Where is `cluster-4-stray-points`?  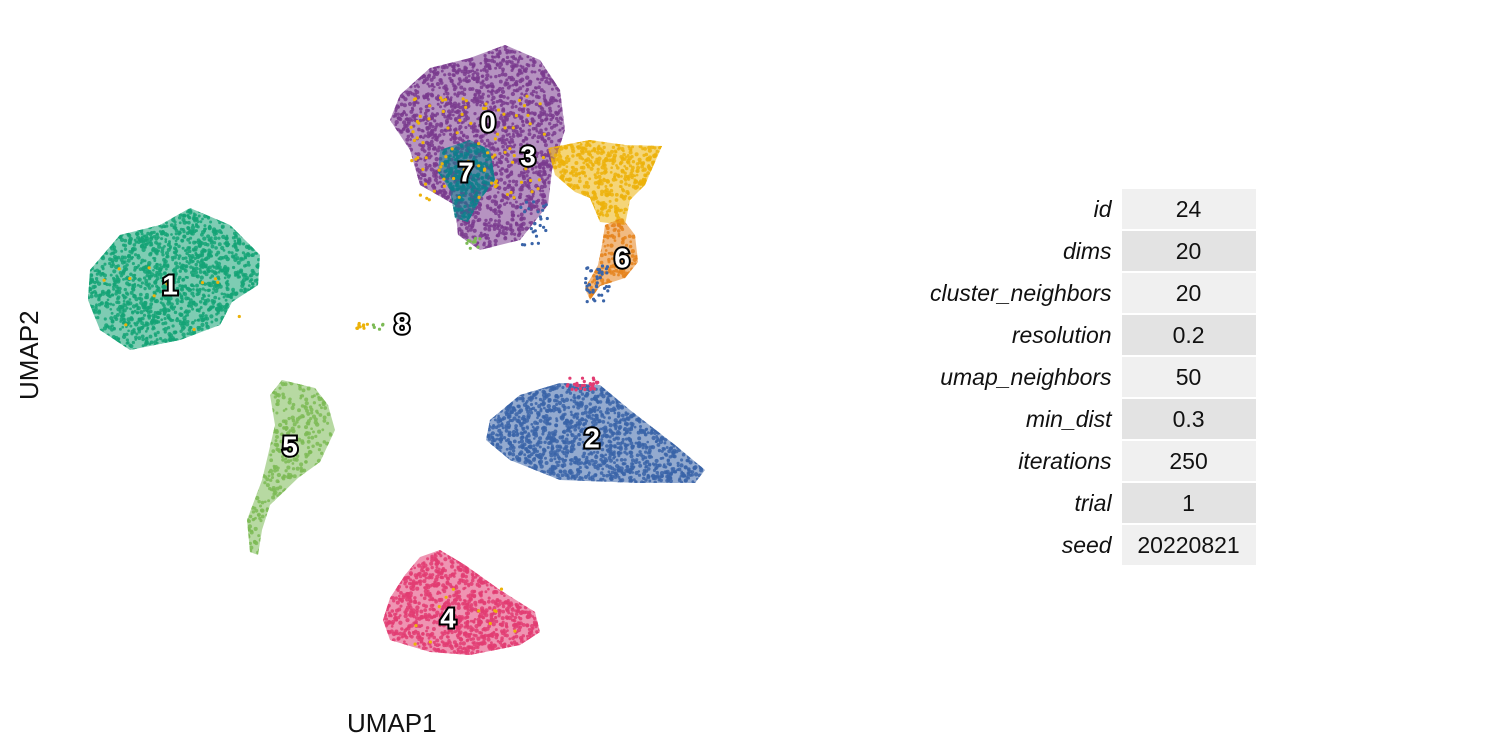 cluster-4-stray-points is located at coordinates (582, 384).